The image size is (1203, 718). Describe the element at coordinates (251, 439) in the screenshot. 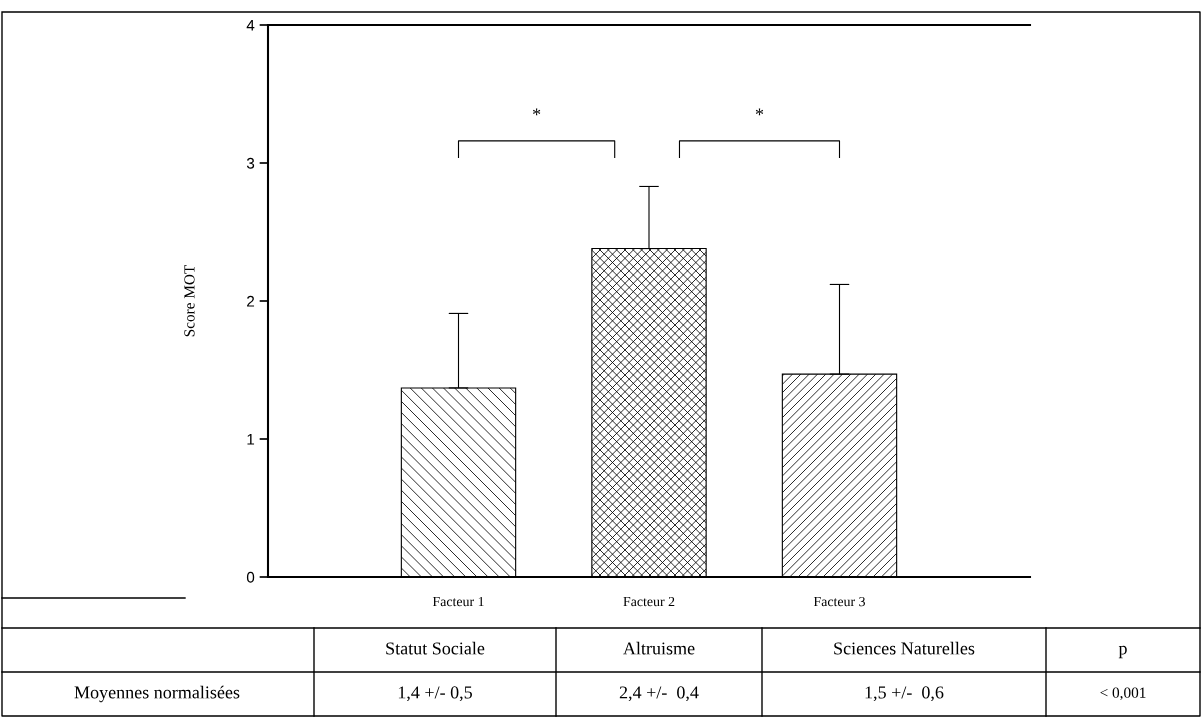

I see `y-tick-label: 1` at that location.